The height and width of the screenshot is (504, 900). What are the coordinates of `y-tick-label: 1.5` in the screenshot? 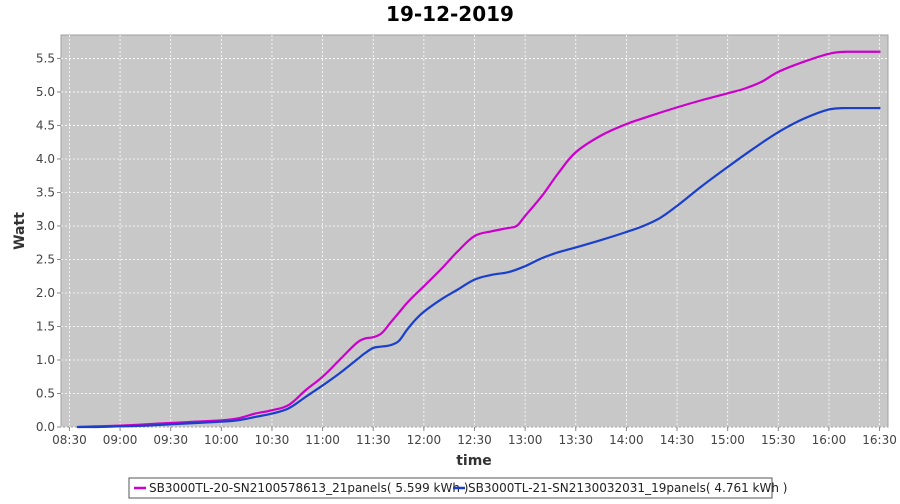 It's located at (45, 326).